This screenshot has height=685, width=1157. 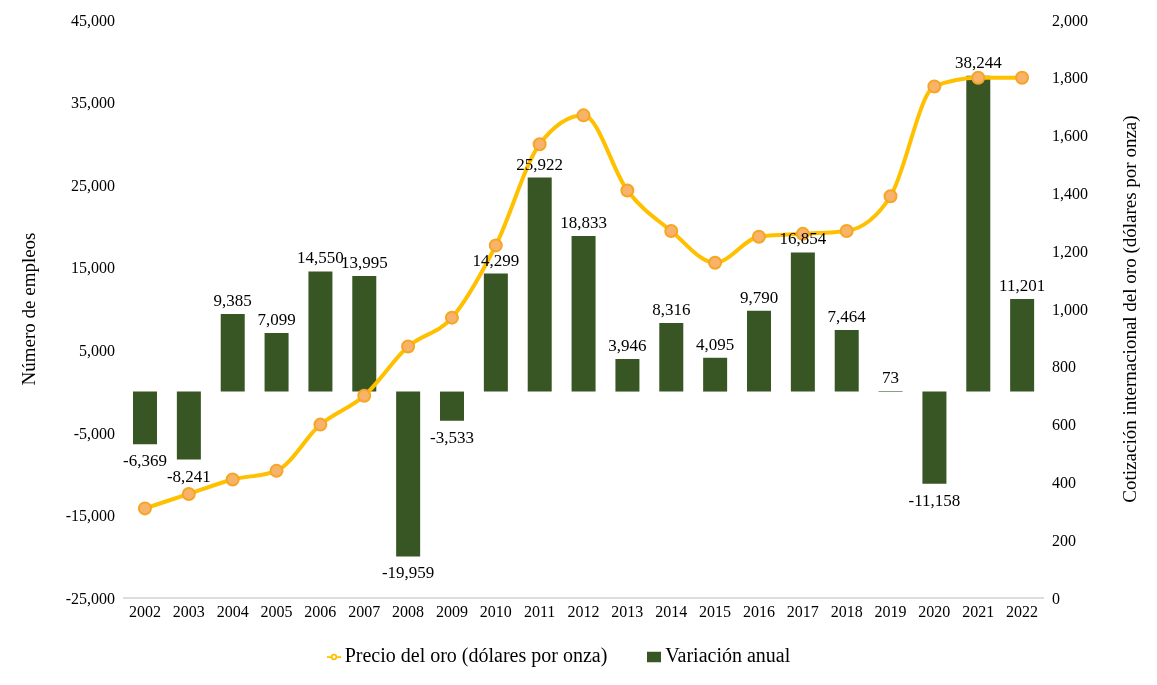 I want to click on x-tick-label: 2021, so click(x=978, y=612).